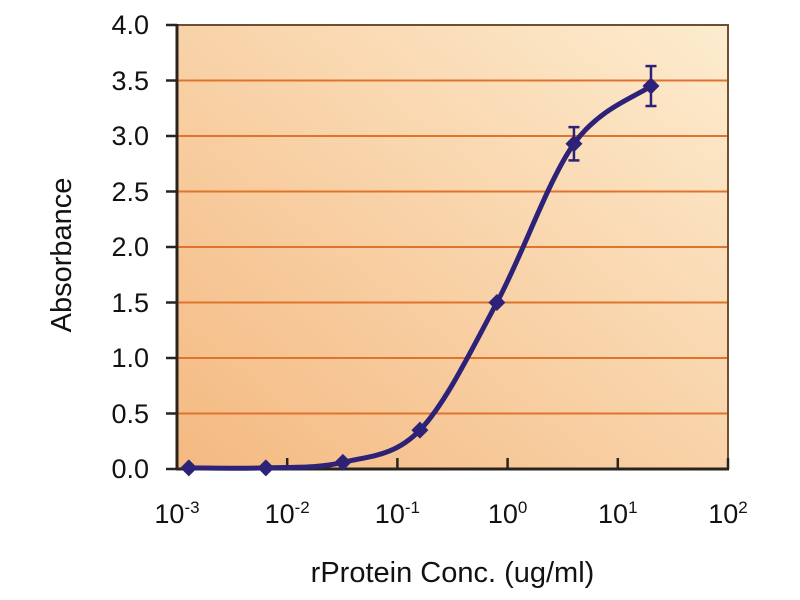  I want to click on y-tick-label: 0.0, so click(130, 469).